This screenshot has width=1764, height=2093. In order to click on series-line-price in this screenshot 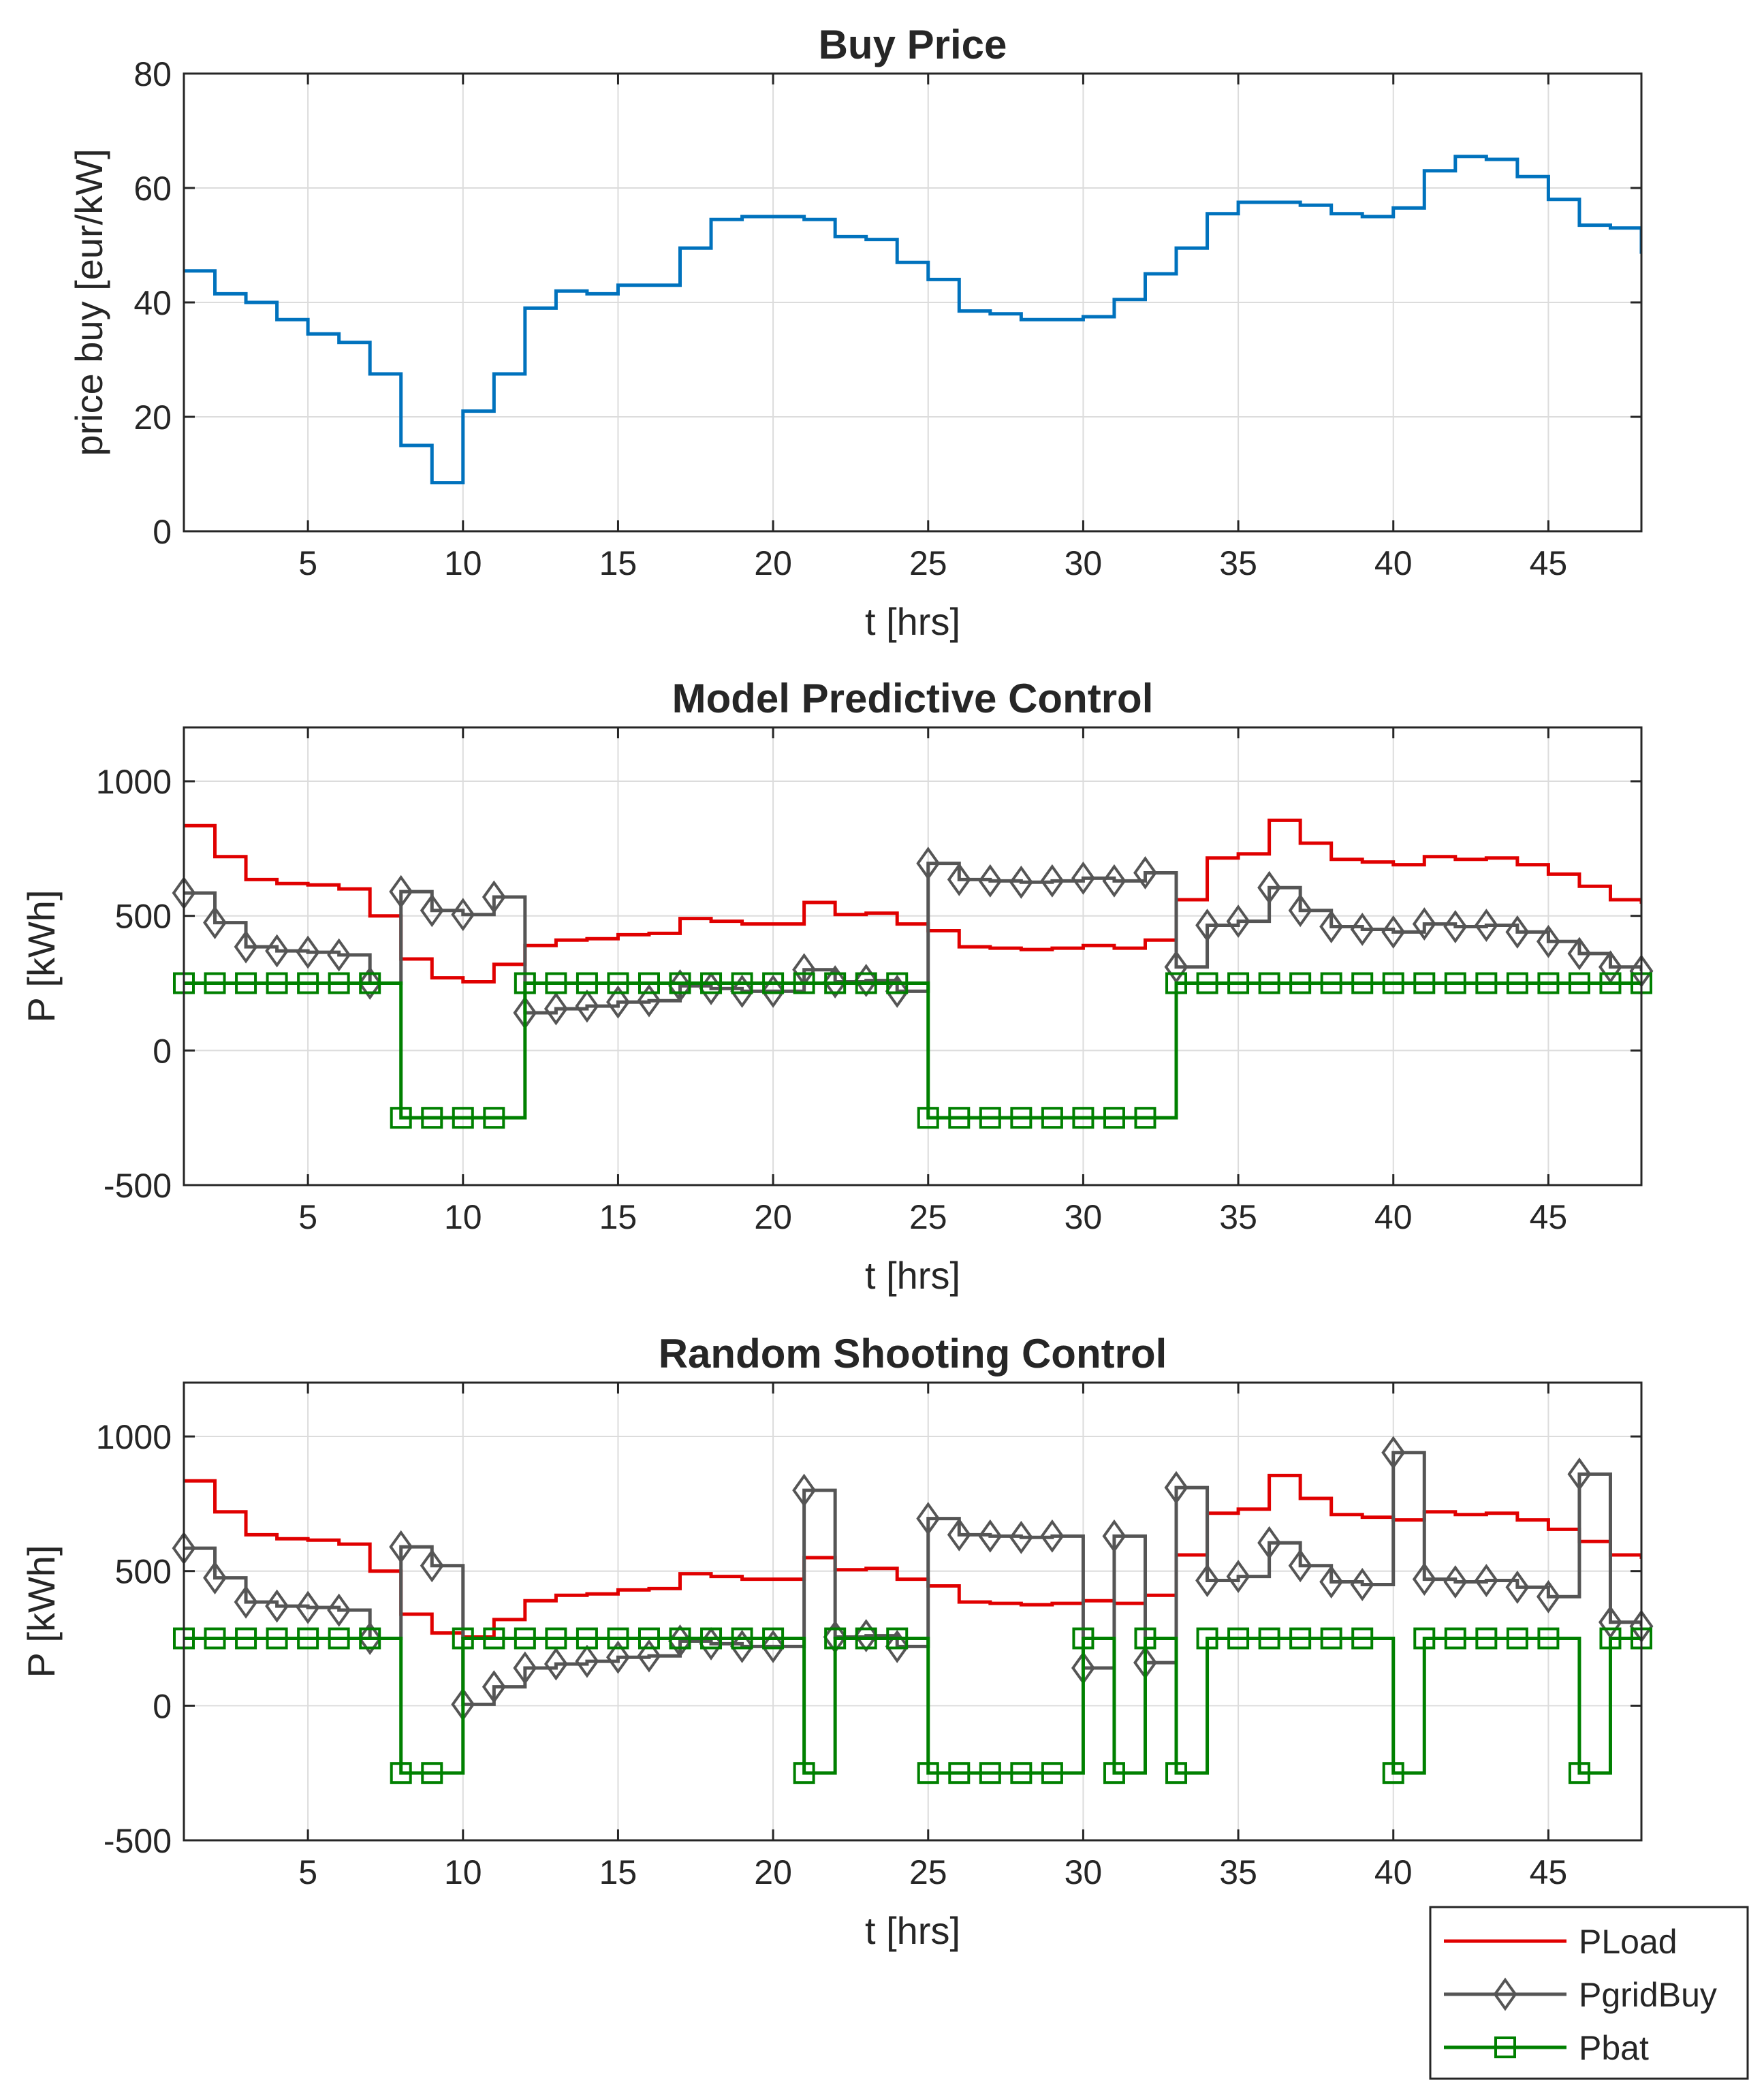, I will do `click(912, 320)`.